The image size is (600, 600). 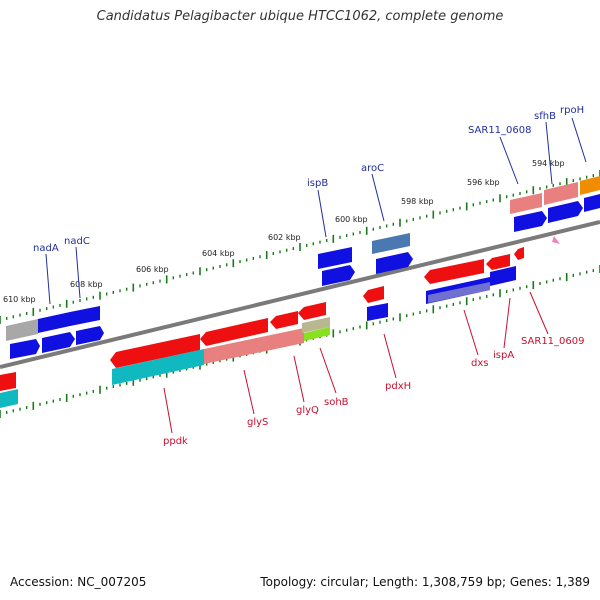 I want to click on kbp-label: 606 kbp, so click(x=152, y=269).